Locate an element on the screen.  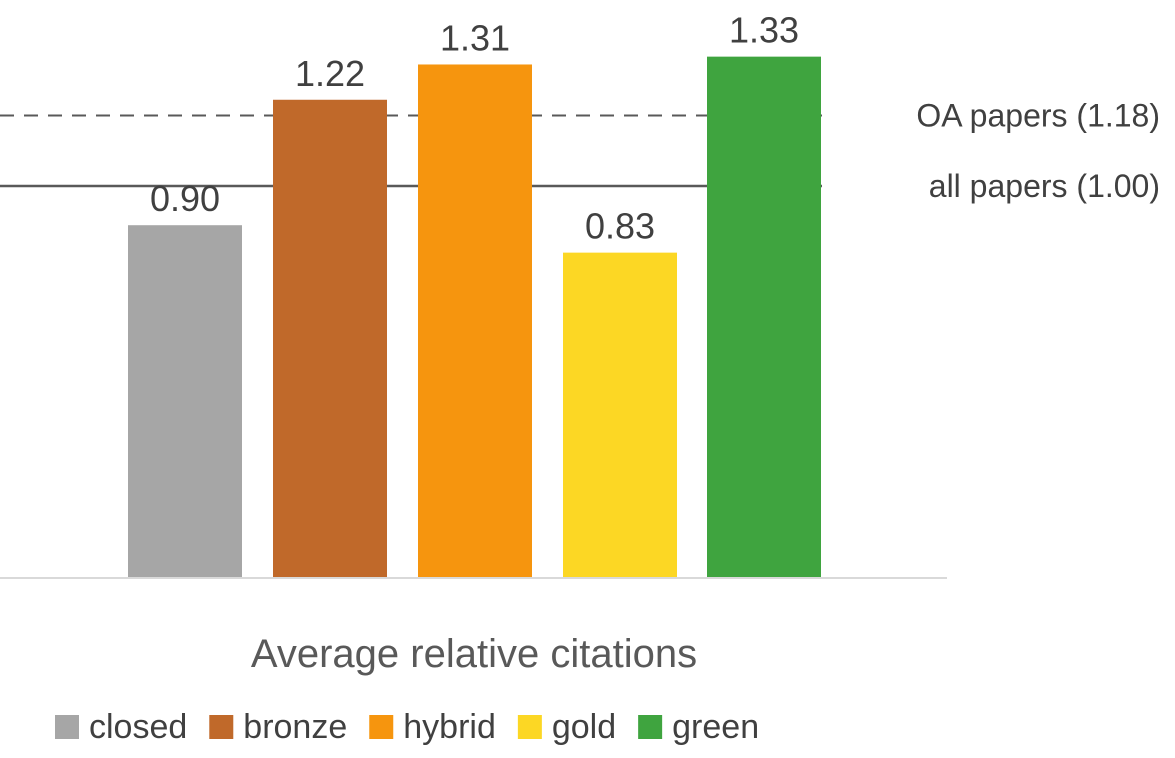
value-label-green: 1.33 is located at coordinates (764, 30).